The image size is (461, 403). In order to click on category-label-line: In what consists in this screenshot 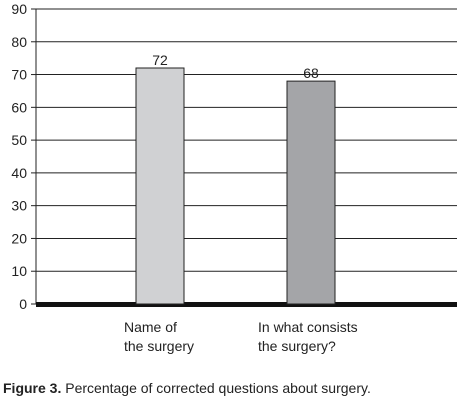, I will do `click(308, 327)`.